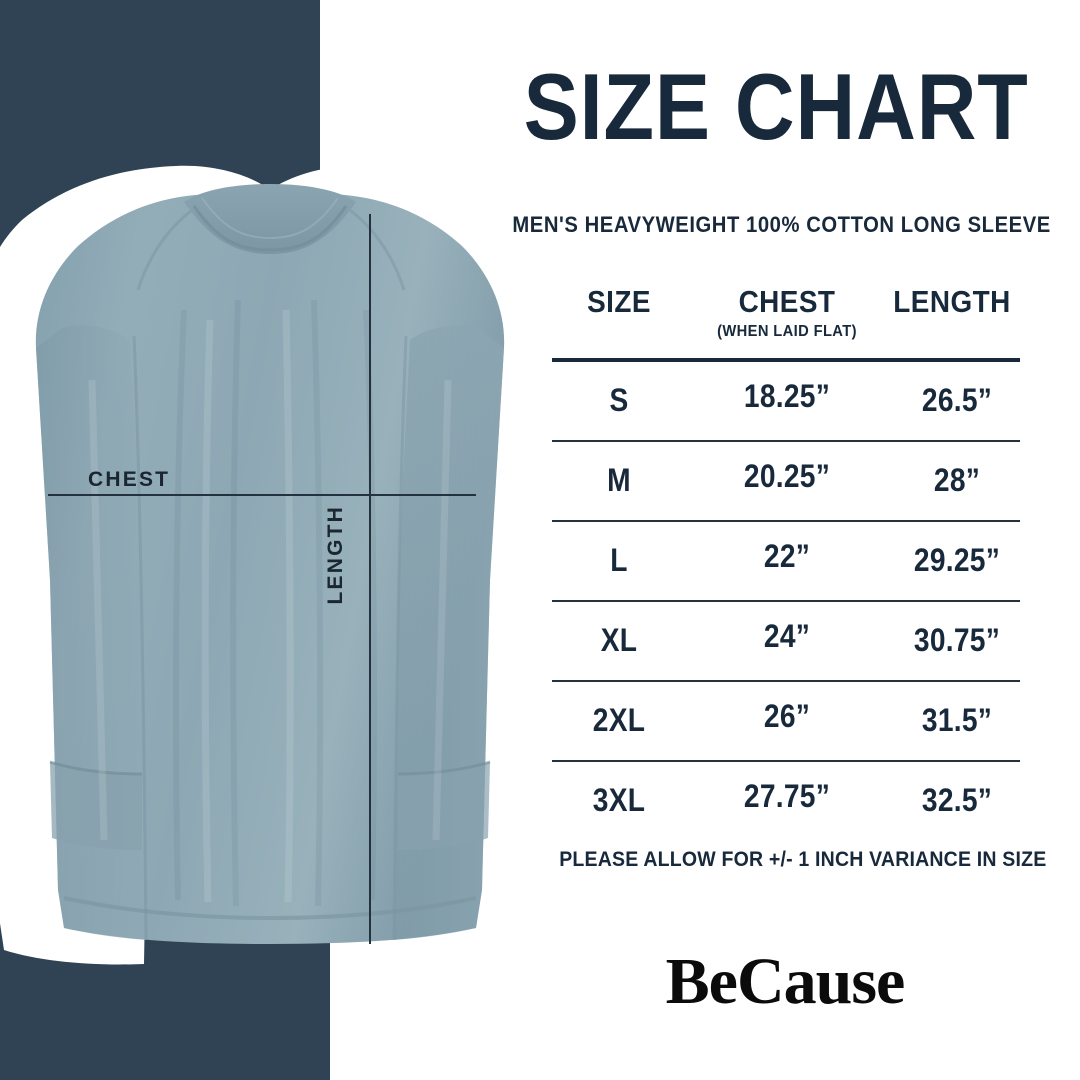 This screenshot has height=1080, width=1080. Describe the element at coordinates (262, 495) in the screenshot. I see `chest-measurement-line` at that location.